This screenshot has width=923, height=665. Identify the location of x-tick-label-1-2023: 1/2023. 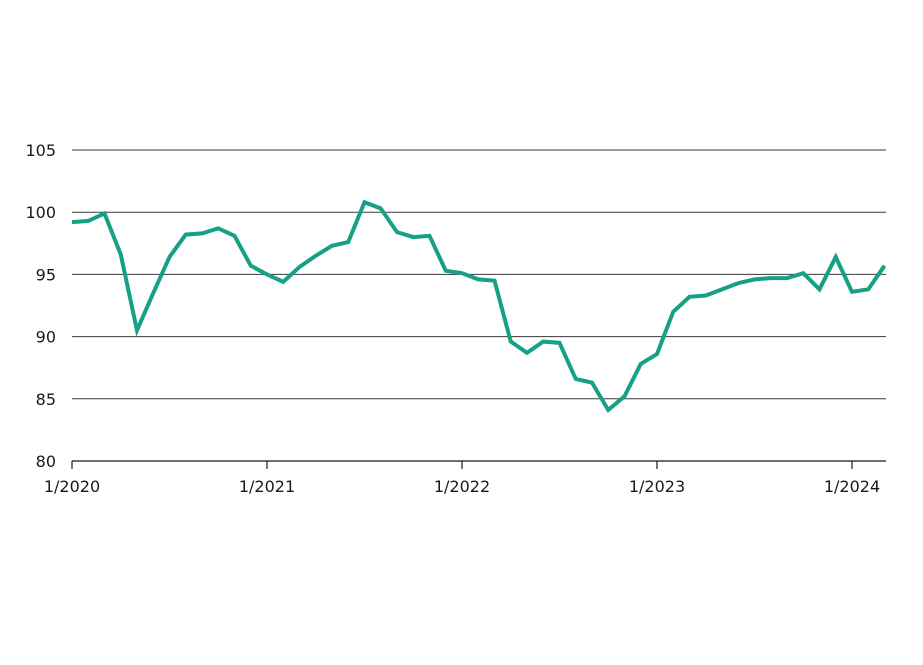
(657, 486).